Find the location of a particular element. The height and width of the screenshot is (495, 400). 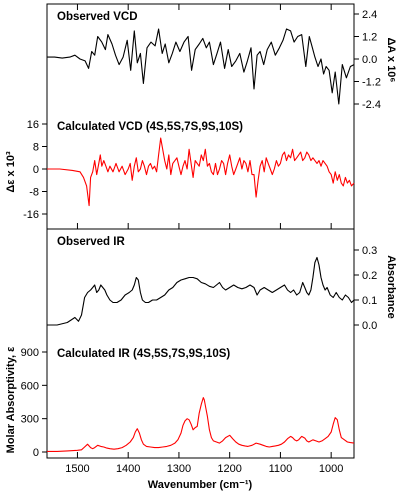

y-tick-label-p2-3: 0.0 is located at coordinates (369, 326).